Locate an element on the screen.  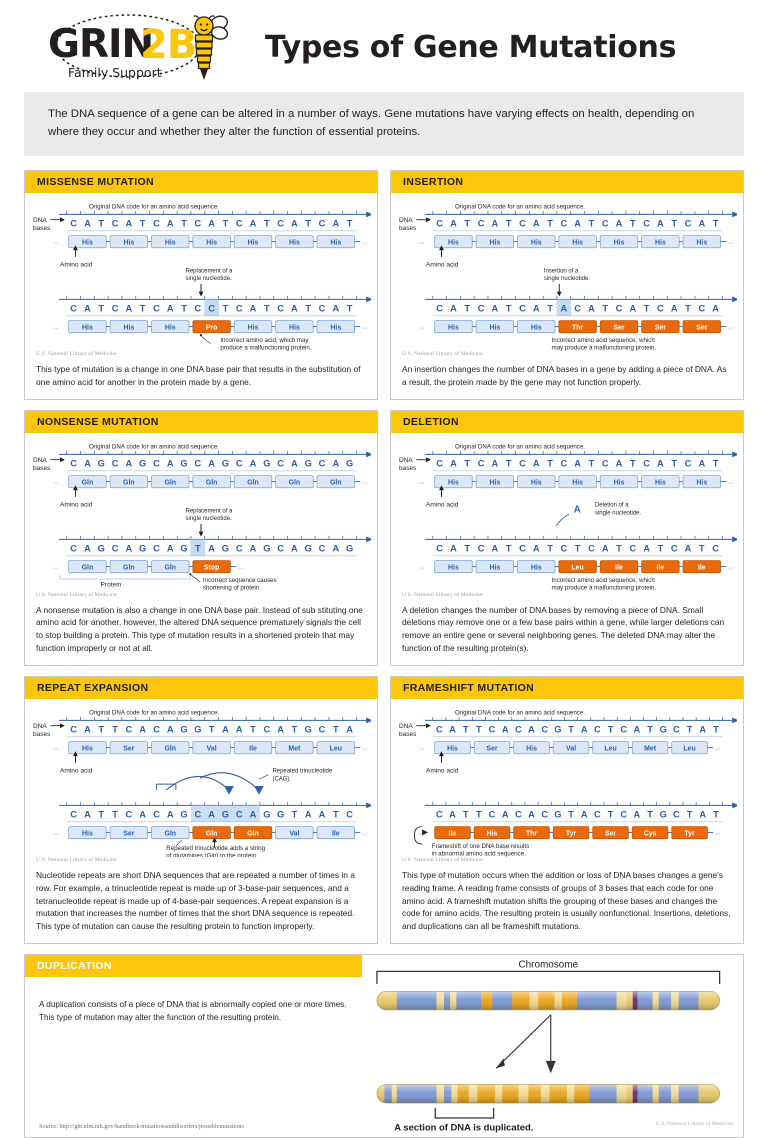
chromosome-bottom is located at coordinates (549, 1093).